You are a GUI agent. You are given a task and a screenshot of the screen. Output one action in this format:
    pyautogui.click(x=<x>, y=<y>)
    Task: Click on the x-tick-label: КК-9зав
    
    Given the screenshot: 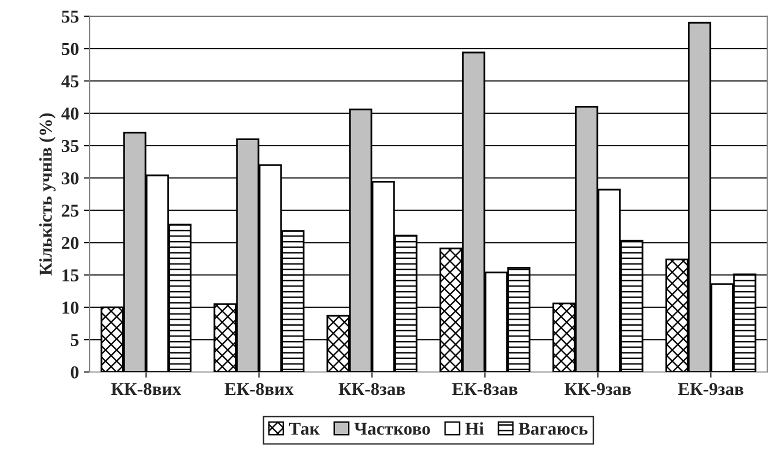 What is the action you would take?
    pyautogui.click(x=597, y=389)
    